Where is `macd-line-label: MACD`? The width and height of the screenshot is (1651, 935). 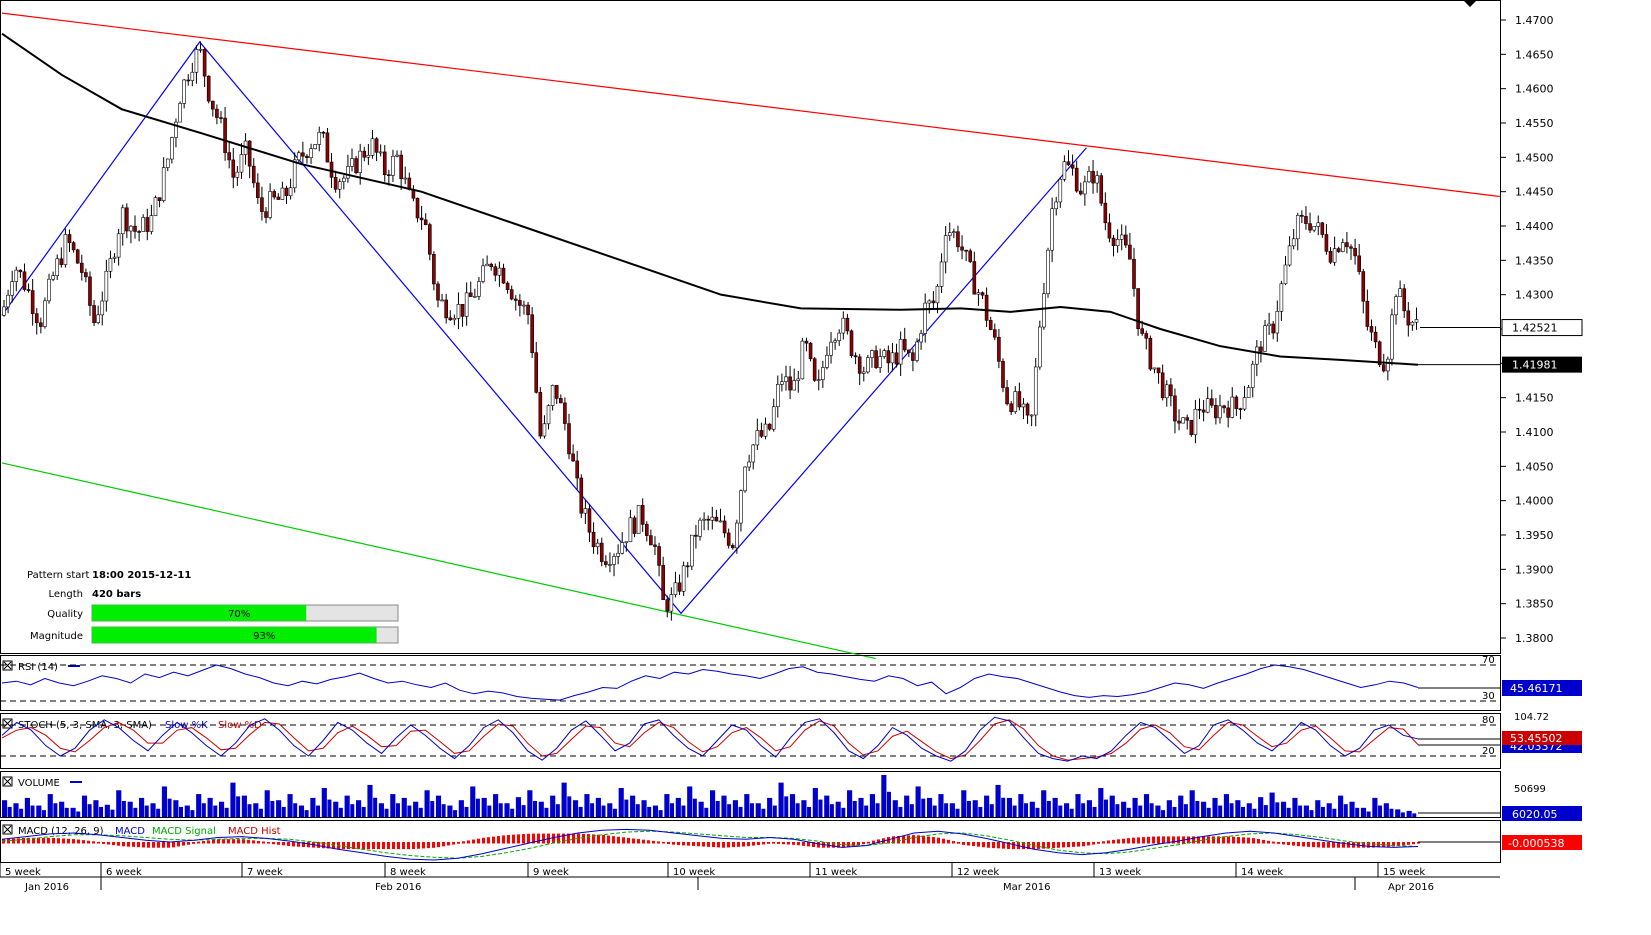
macd-line-label: MACD is located at coordinates (130, 831).